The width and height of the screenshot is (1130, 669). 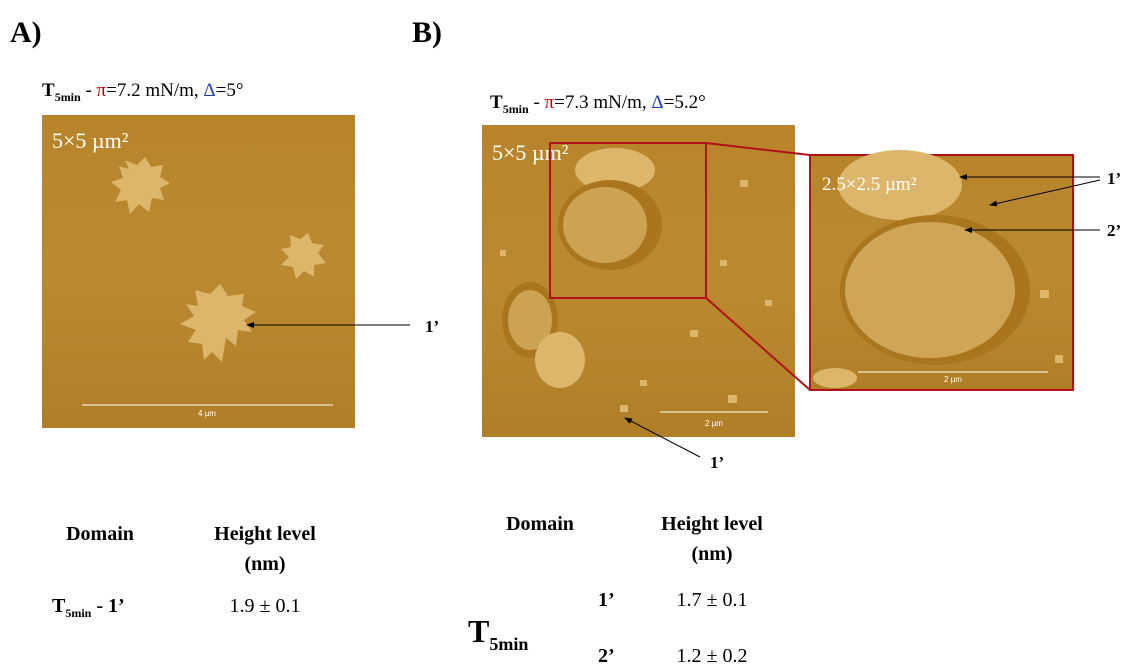 What do you see at coordinates (602, 102) in the screenshot?
I see `pressure: =7.3 mN/m,` at bounding box center [602, 102].